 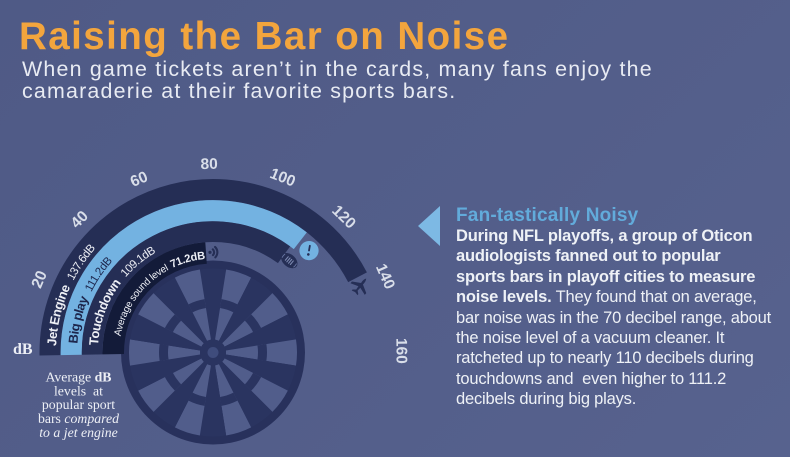 I want to click on svg-text: 100, so click(x=282, y=177).